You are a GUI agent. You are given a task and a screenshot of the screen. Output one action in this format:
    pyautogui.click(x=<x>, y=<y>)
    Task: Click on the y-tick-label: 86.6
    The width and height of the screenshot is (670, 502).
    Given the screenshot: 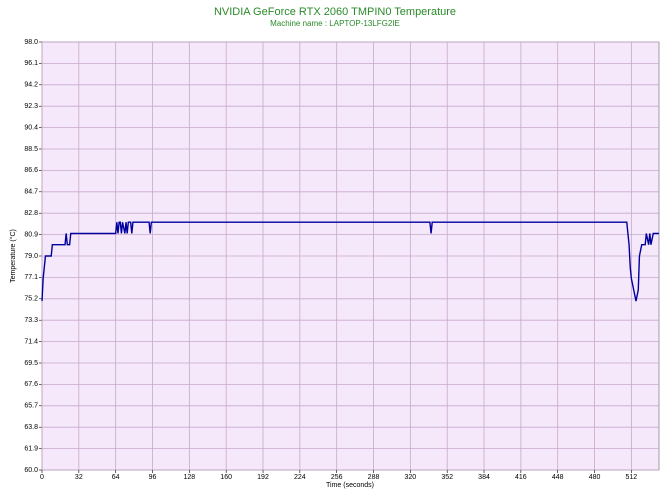 What is the action you would take?
    pyautogui.click(x=31, y=170)
    